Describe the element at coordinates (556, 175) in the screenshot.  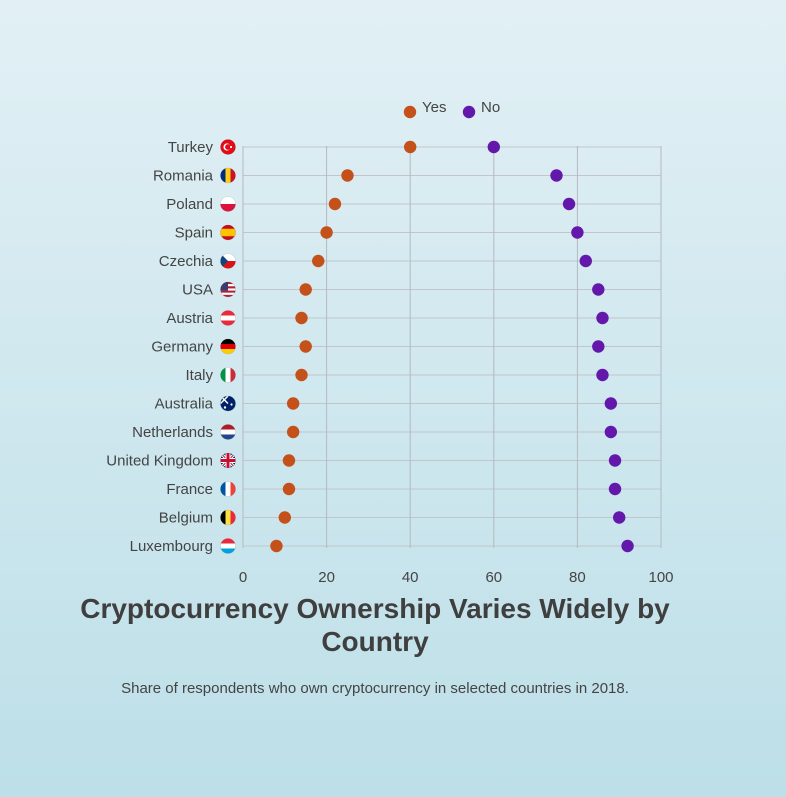
I see `dot-no-romania` at that location.